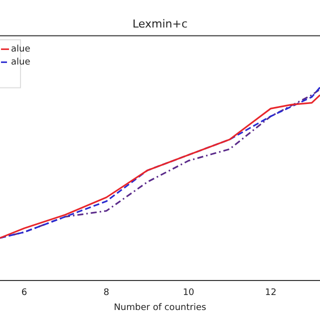 The image size is (320, 320). What do you see at coordinates (107, 293) in the screenshot?
I see `x-tick-label: 8` at bounding box center [107, 293].